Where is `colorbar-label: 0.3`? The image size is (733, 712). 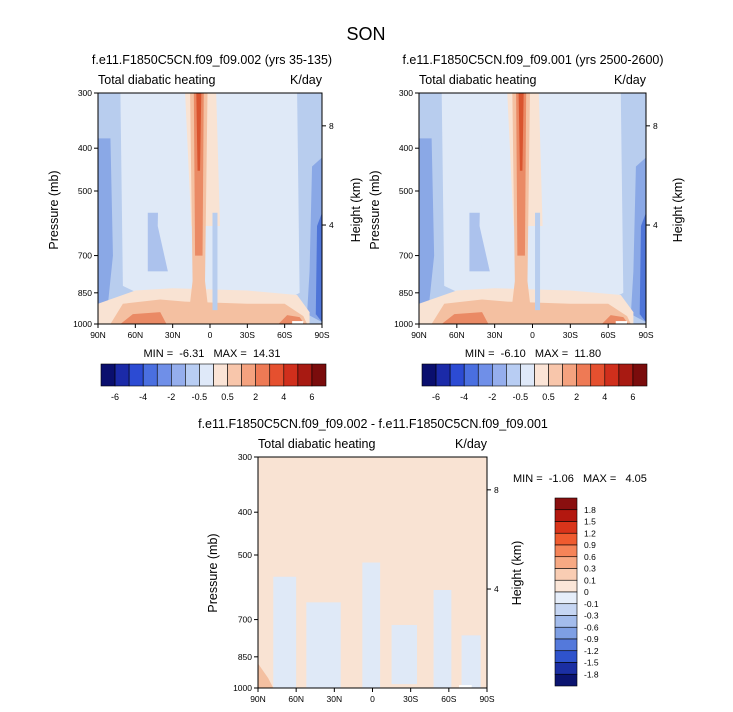 colorbar-label: 0.3 is located at coordinates (590, 569).